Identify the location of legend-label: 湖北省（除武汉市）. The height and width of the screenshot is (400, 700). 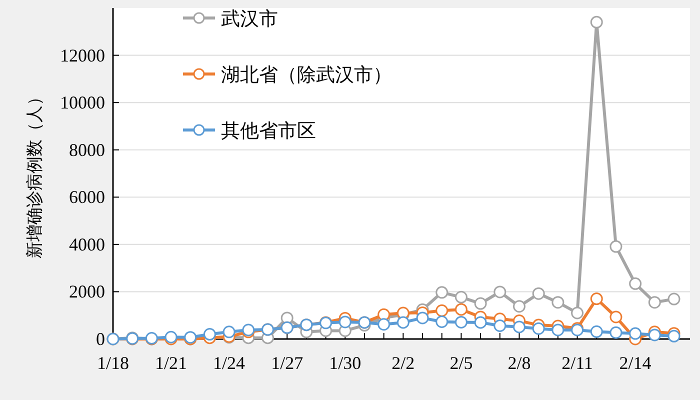
(306, 75).